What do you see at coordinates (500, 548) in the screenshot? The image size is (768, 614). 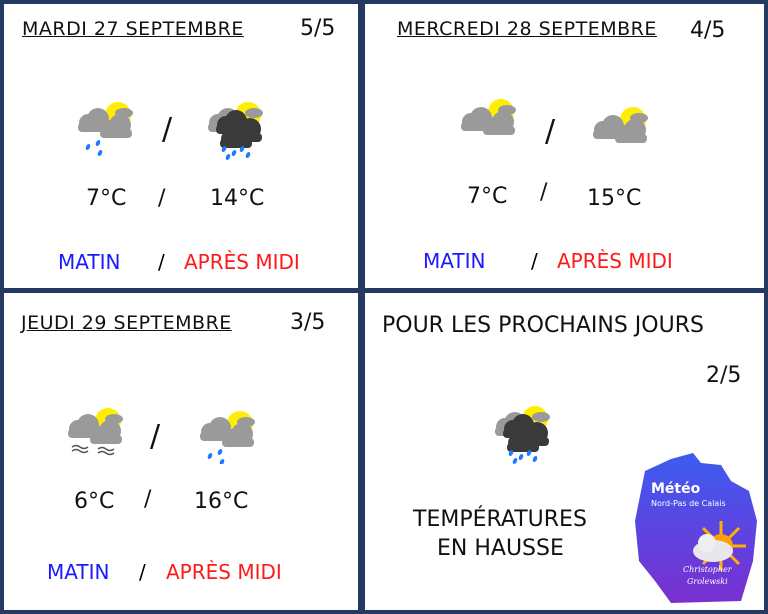 I see `outlook-line2: EN HAUSSE` at bounding box center [500, 548].